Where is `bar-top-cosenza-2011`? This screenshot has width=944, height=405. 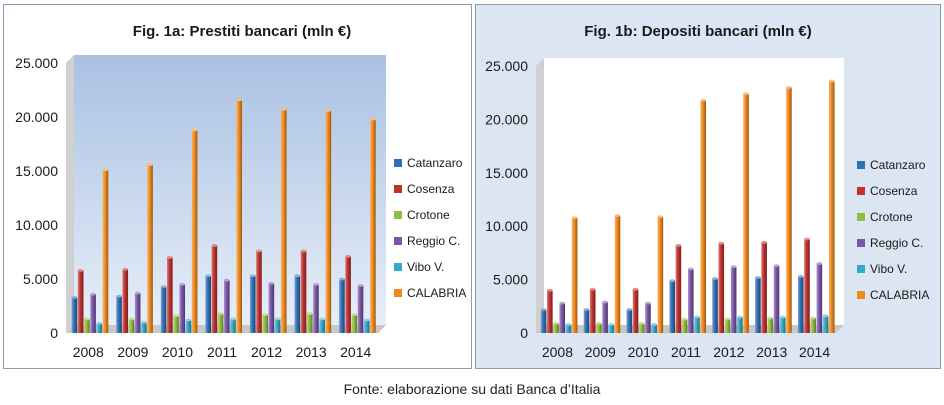 bar-top-cosenza-2011 is located at coordinates (214, 245).